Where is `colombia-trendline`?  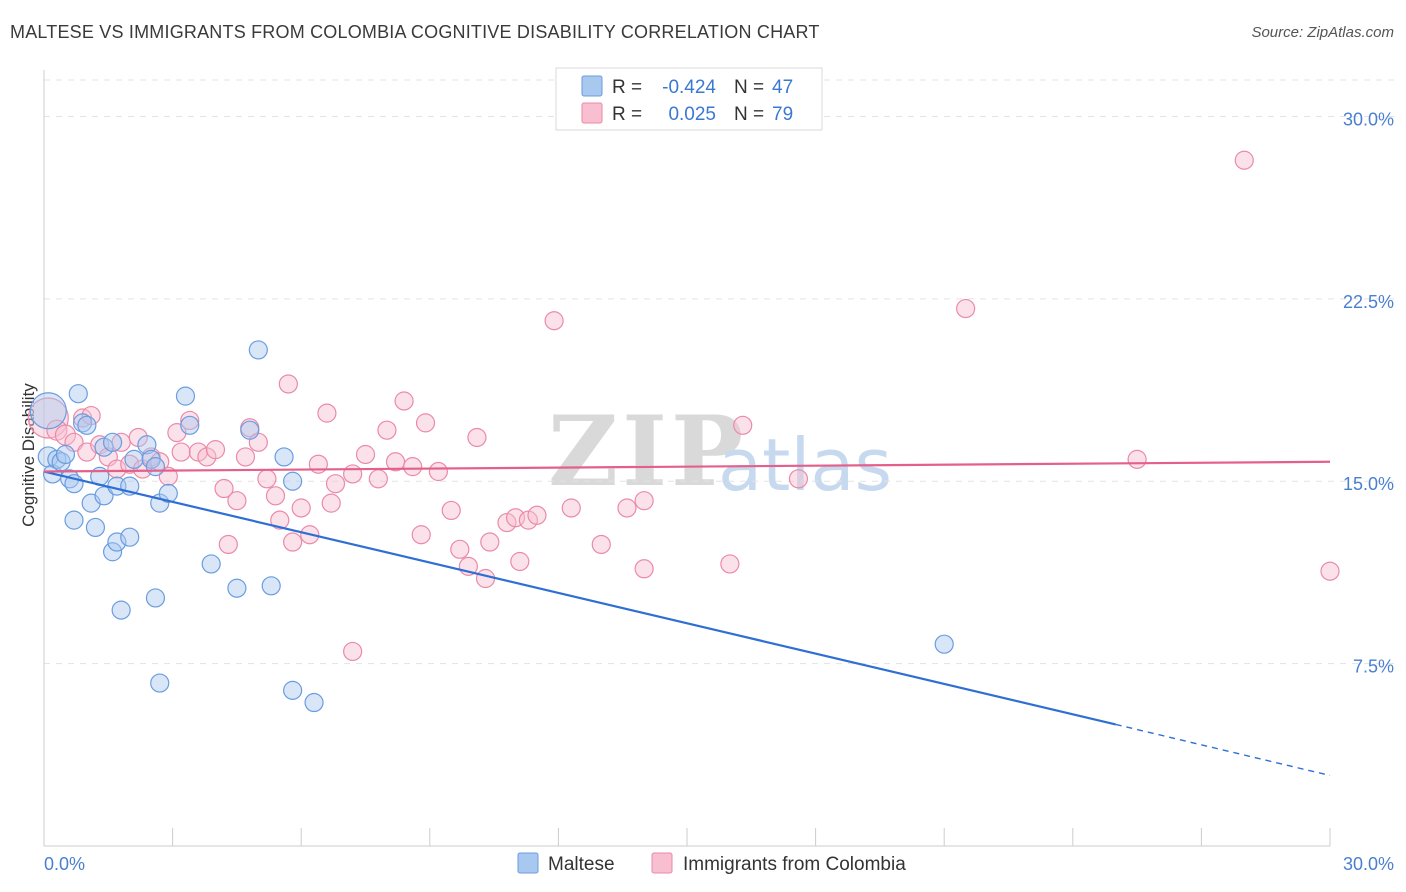
colombia-trendline is located at coordinates (687, 466).